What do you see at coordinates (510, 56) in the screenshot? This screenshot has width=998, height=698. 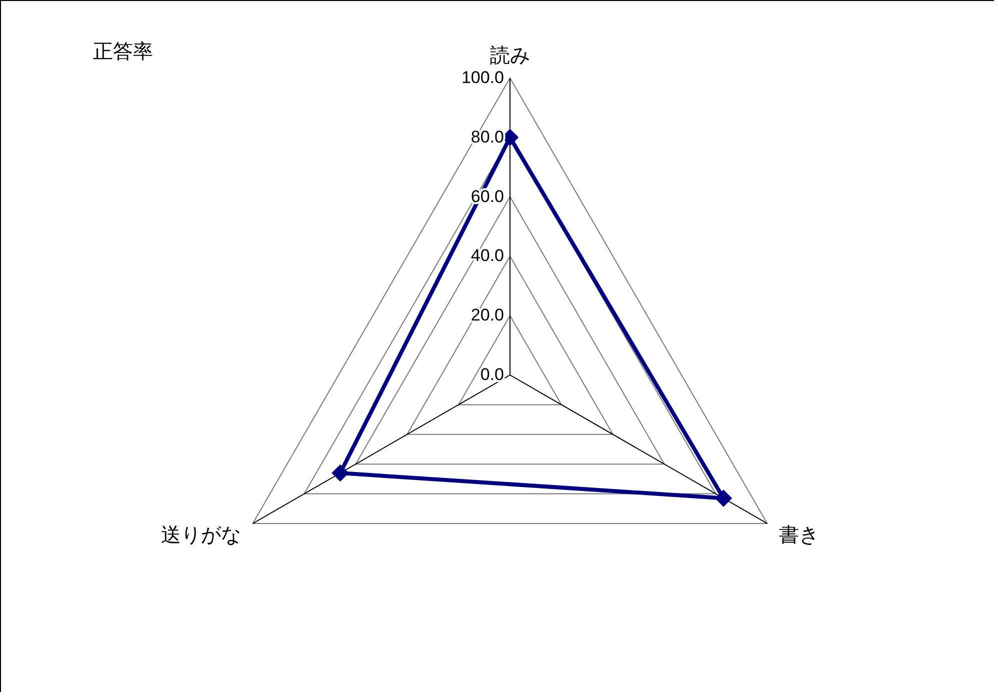 I see `spoke-label: 読み` at bounding box center [510, 56].